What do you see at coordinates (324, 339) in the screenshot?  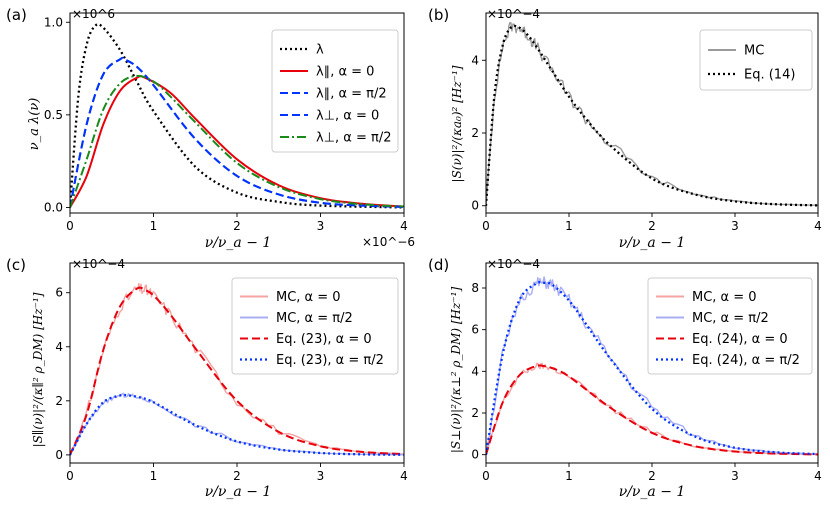 I see `legend-entry: Eq. (23), α = 0` at bounding box center [324, 339].